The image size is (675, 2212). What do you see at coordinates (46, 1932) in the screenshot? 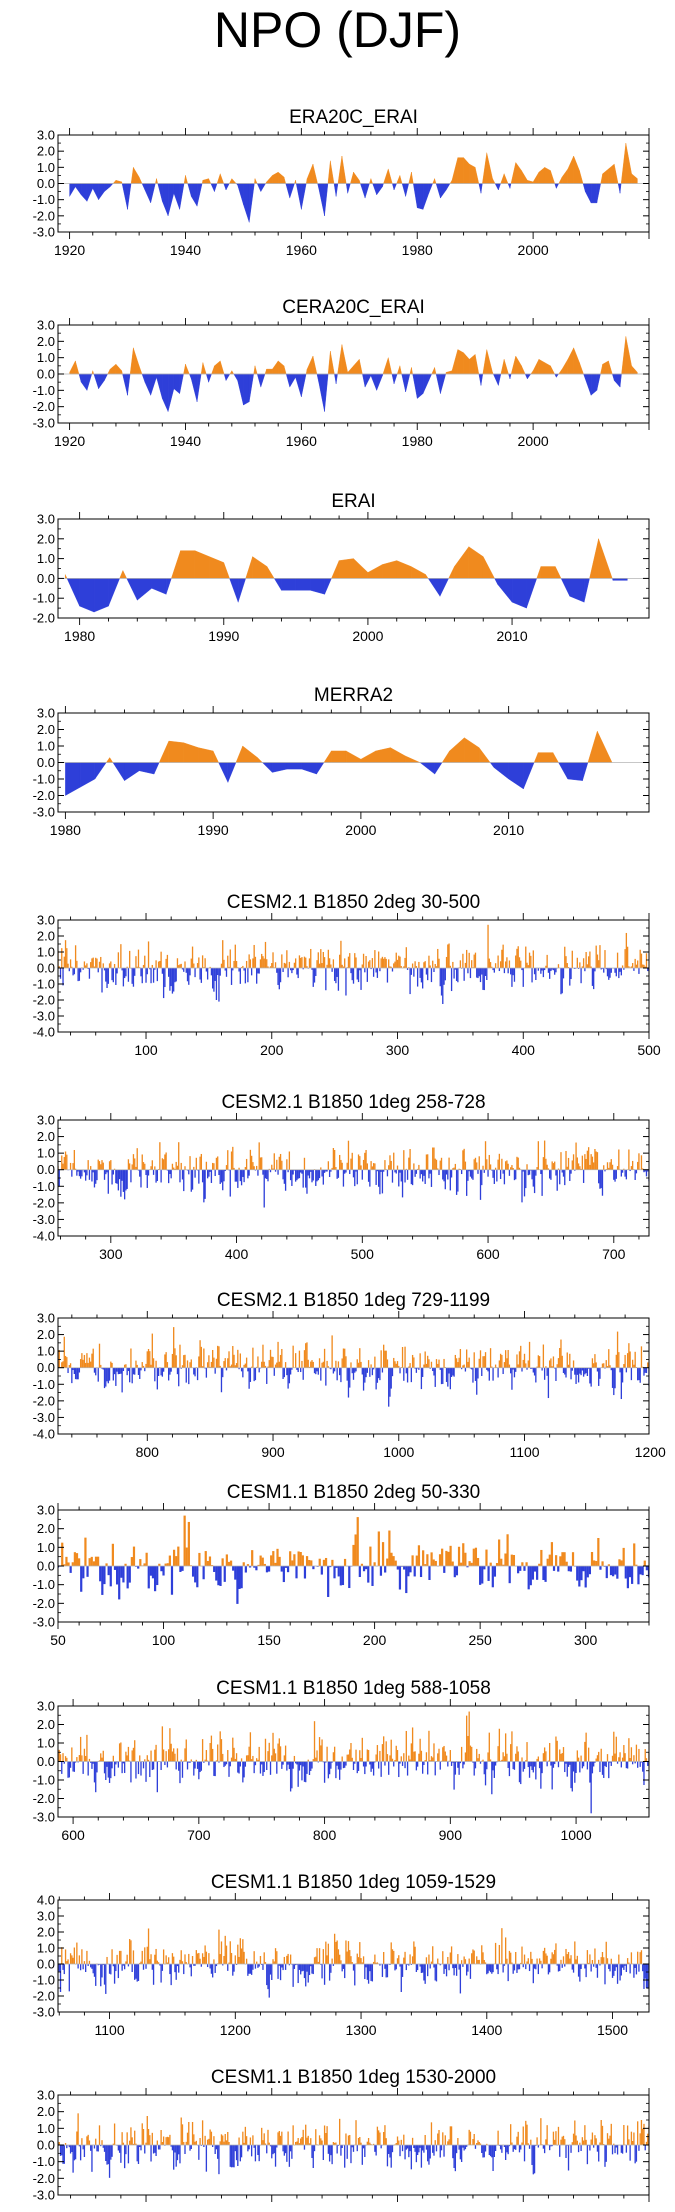
I see `y-tick-label: 2.0` at bounding box center [46, 1932].